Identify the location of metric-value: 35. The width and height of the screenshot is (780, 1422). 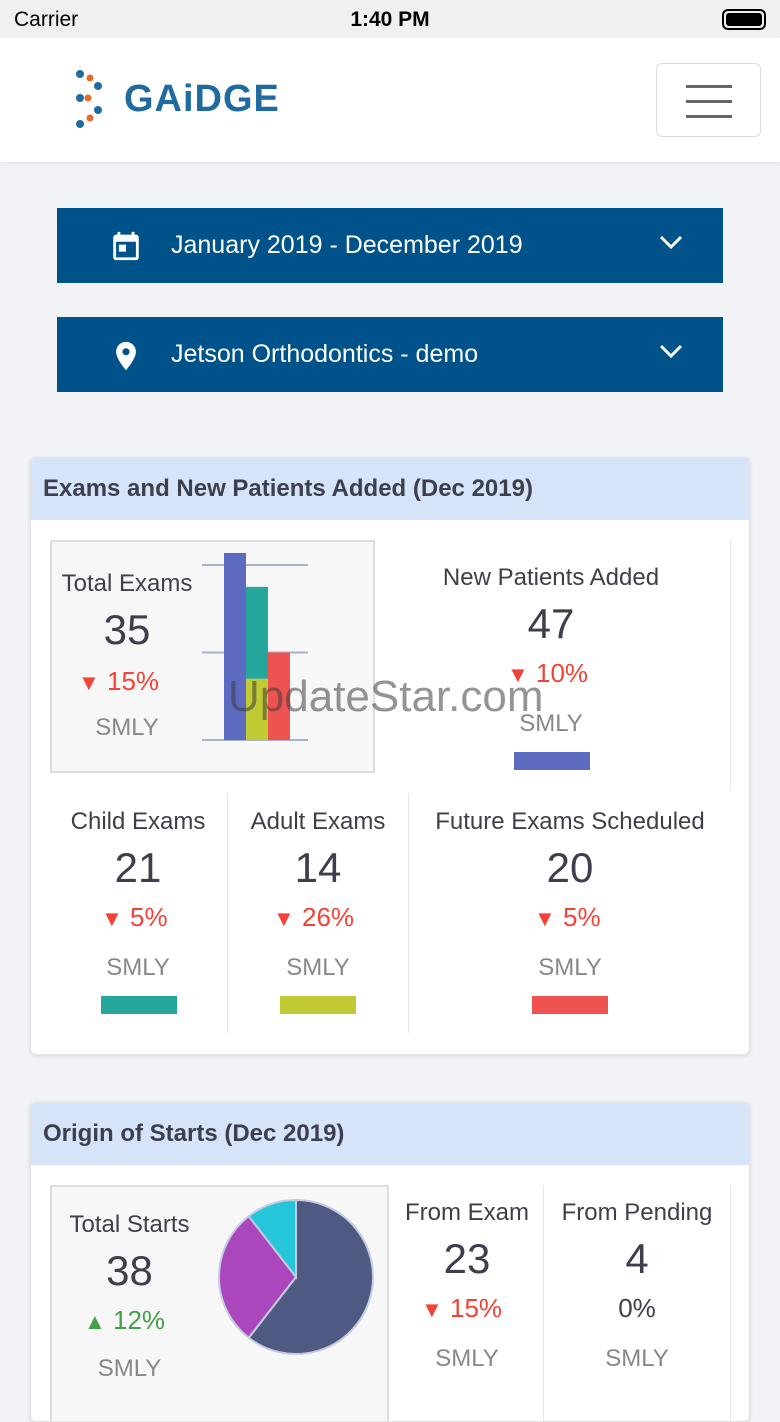
(127, 629).